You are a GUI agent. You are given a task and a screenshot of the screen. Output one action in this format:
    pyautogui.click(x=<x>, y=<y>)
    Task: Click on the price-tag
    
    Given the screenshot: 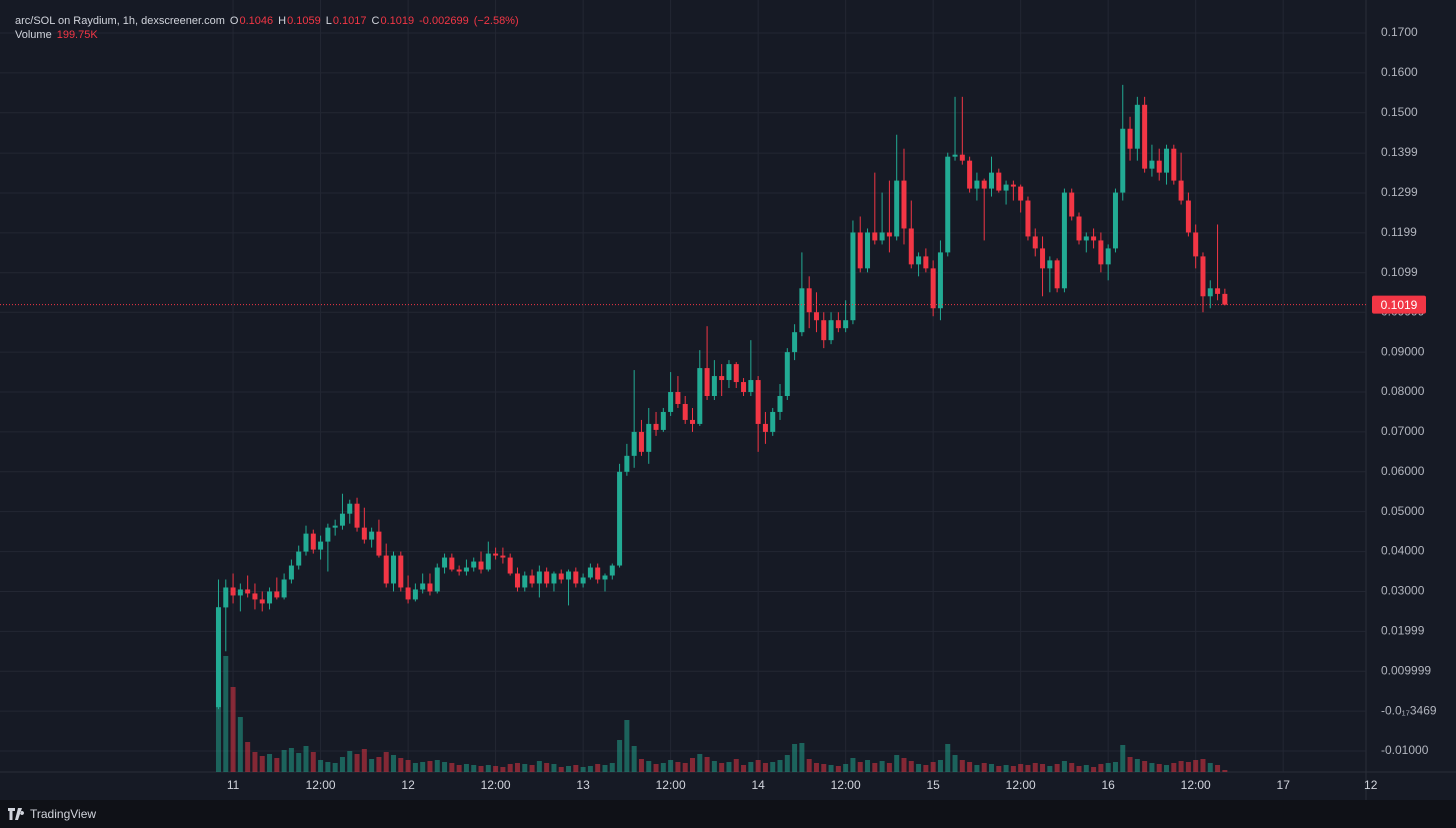 What is the action you would take?
    pyautogui.click(x=1399, y=304)
    